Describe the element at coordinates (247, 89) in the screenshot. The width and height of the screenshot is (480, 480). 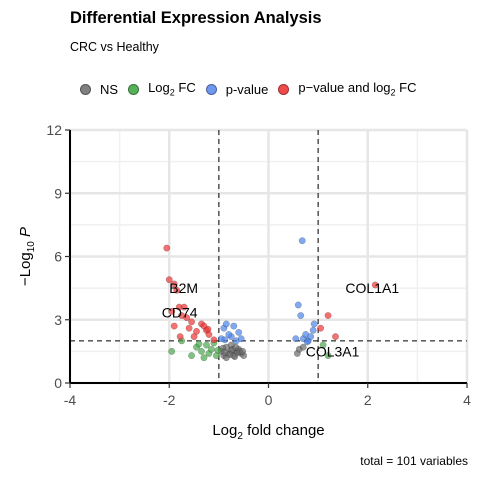
I see `legend-label-pvalue: p-value` at that location.